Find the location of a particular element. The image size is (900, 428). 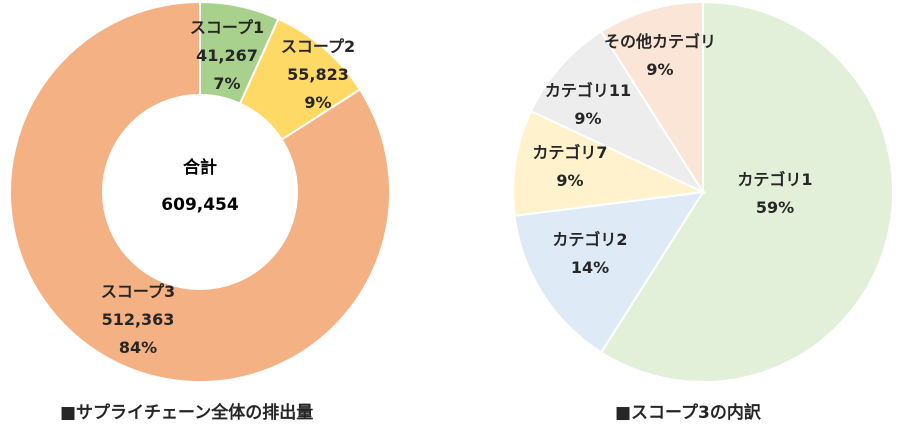

slice-percent-label-2-4: 9% is located at coordinates (587, 118).